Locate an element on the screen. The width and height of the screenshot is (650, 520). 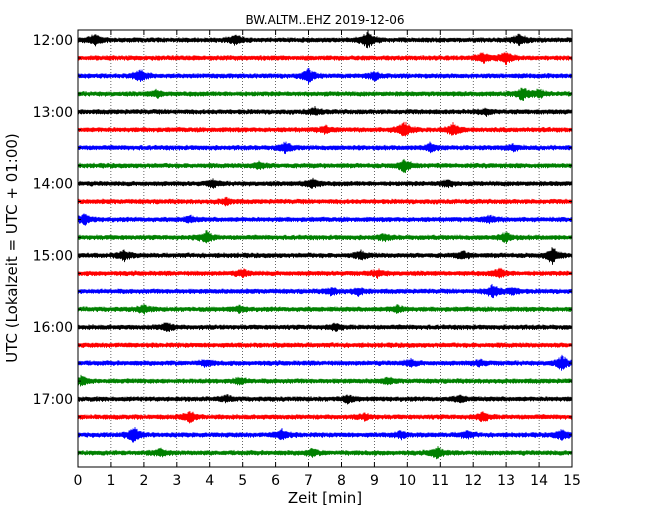
x-tick-label: 9 is located at coordinates (374, 481).